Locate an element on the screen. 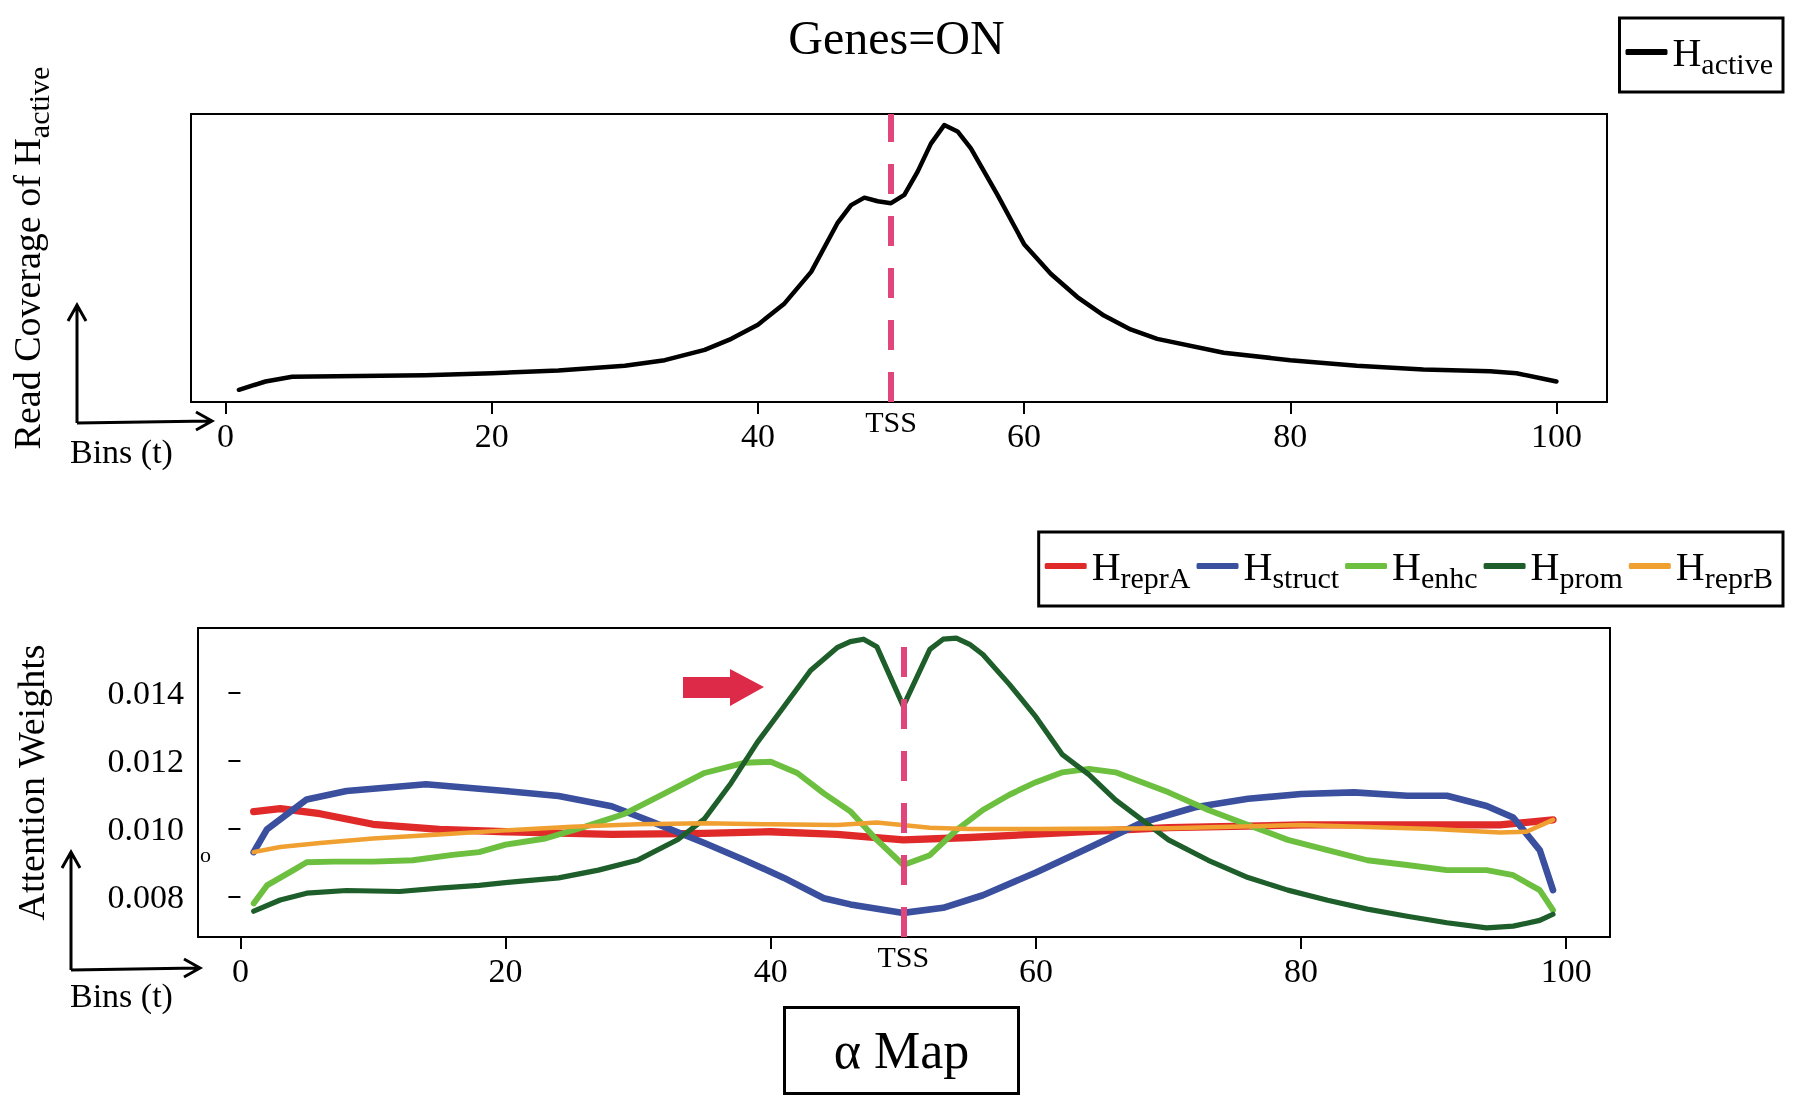  y-tick-label: 0.014 is located at coordinates (145, 693).